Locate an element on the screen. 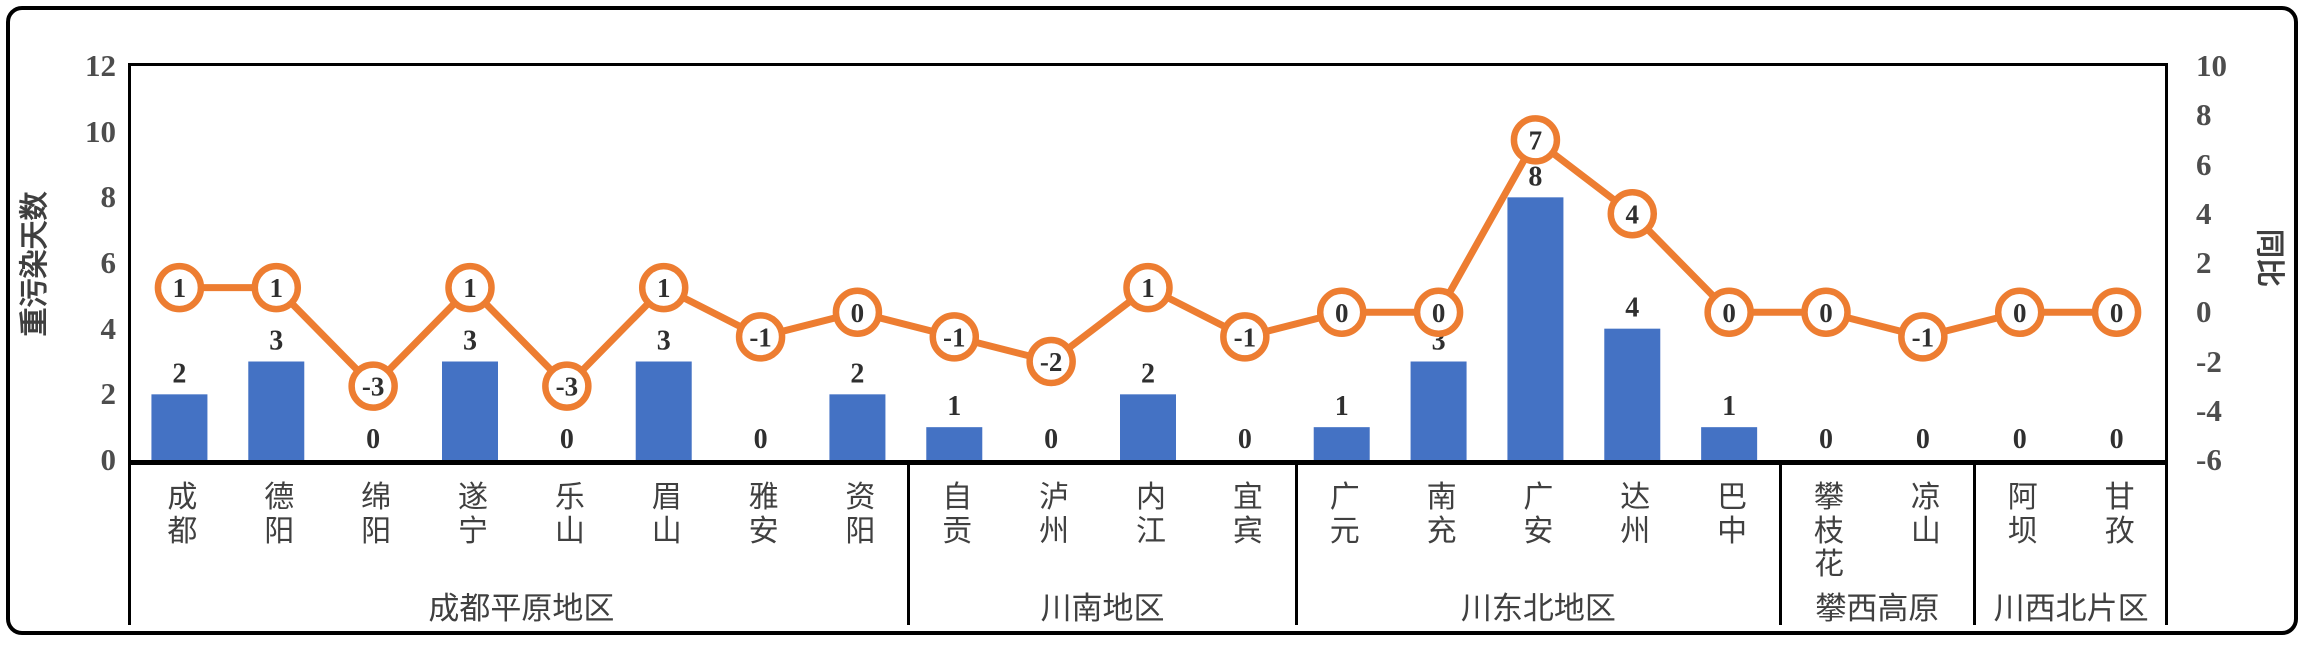 This screenshot has width=2308, height=645. x-tick-label: 攀 枝 花 is located at coordinates (1829, 531).